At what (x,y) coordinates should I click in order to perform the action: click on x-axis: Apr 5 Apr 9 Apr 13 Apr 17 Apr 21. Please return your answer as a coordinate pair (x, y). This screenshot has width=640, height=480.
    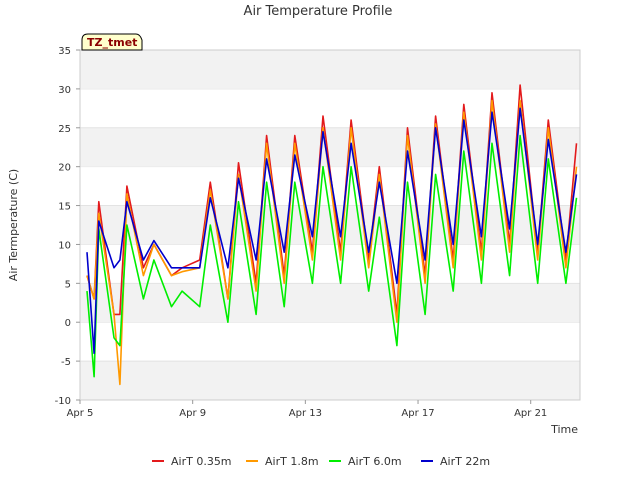
    Looking at the image, I should click on (307, 409).